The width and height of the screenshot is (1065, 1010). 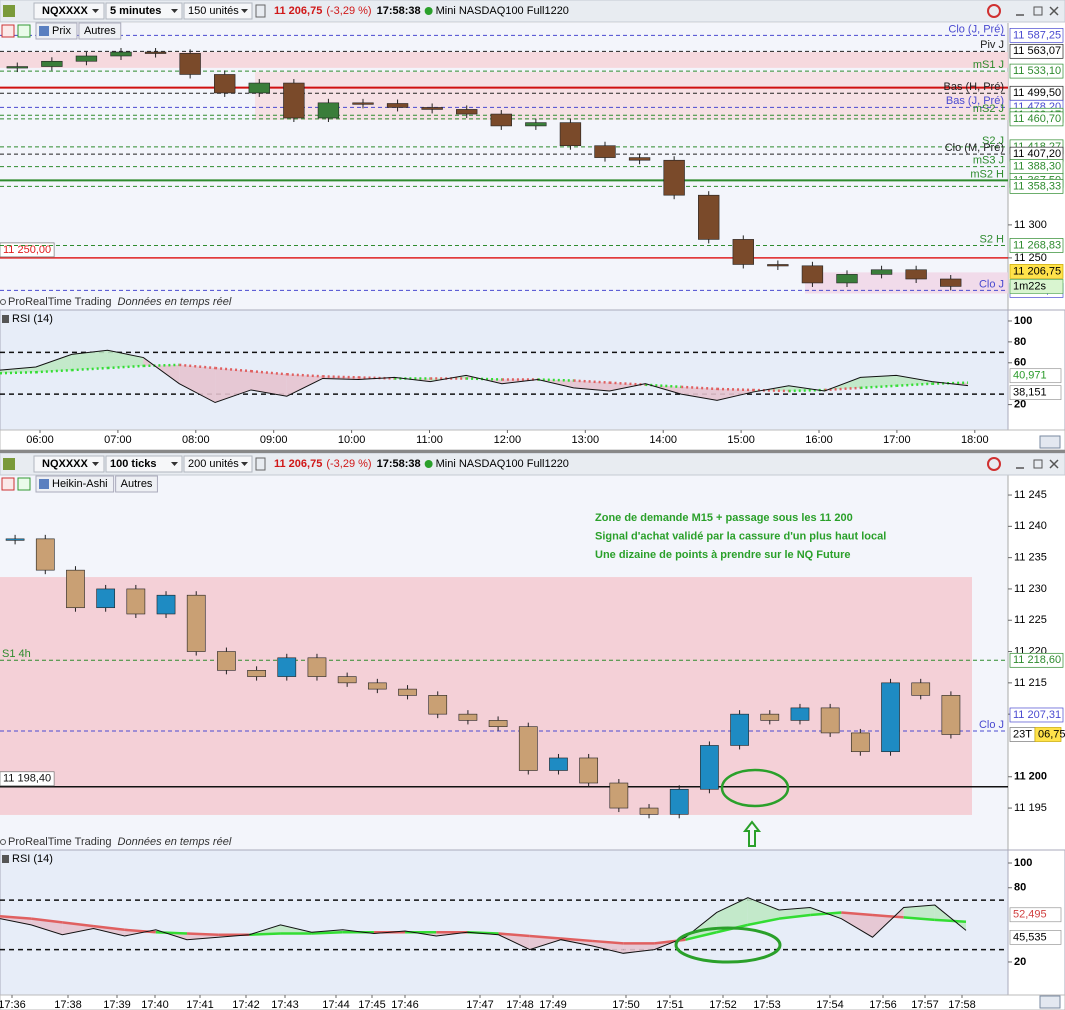 I want to click on y-tick-label: 100, so click(x=1023, y=321).